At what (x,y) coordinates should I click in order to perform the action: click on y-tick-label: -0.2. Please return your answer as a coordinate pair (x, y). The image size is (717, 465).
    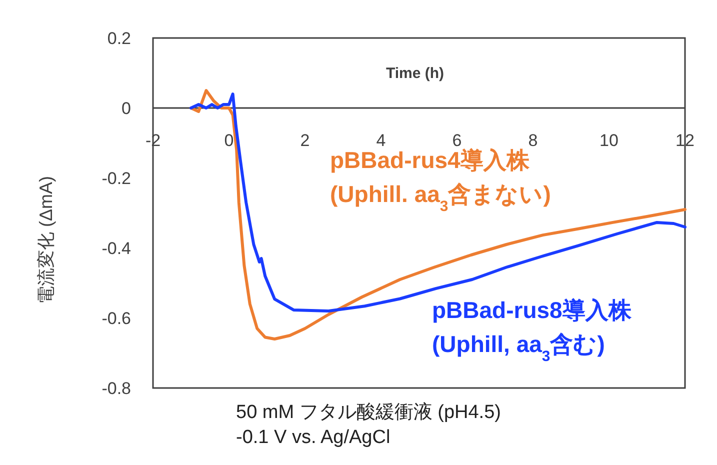
    Looking at the image, I should click on (116, 178).